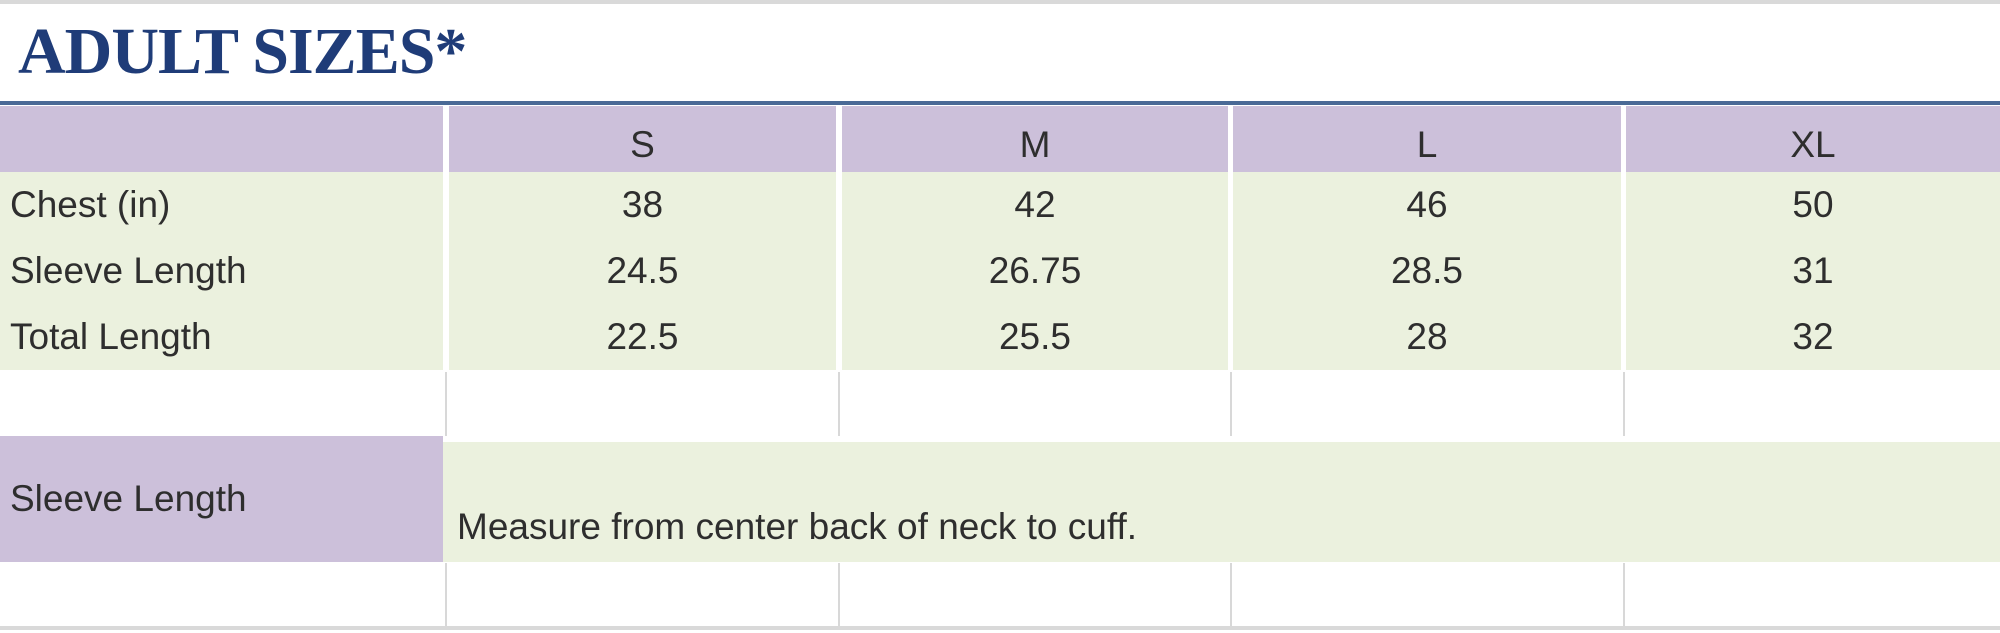 This screenshot has width=2000, height=633. Describe the element at coordinates (221, 337) in the screenshot. I see `row-label-total: Total Length` at that location.